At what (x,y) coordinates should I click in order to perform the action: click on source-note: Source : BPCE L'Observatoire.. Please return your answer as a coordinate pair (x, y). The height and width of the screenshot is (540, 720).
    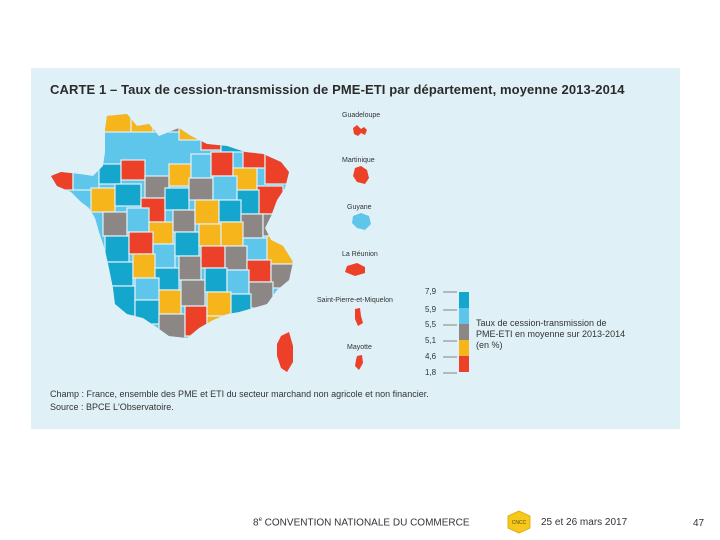
    Looking at the image, I should click on (112, 407).